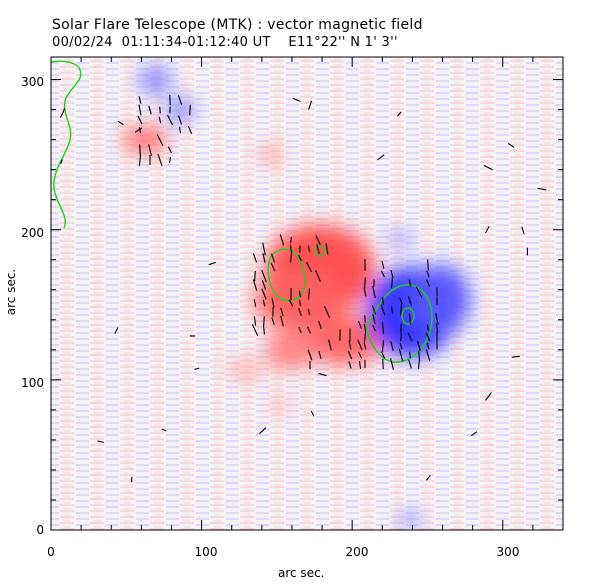 This screenshot has height=585, width=612. What do you see at coordinates (32, 233) in the screenshot?
I see `y-tick-label: 200` at bounding box center [32, 233].